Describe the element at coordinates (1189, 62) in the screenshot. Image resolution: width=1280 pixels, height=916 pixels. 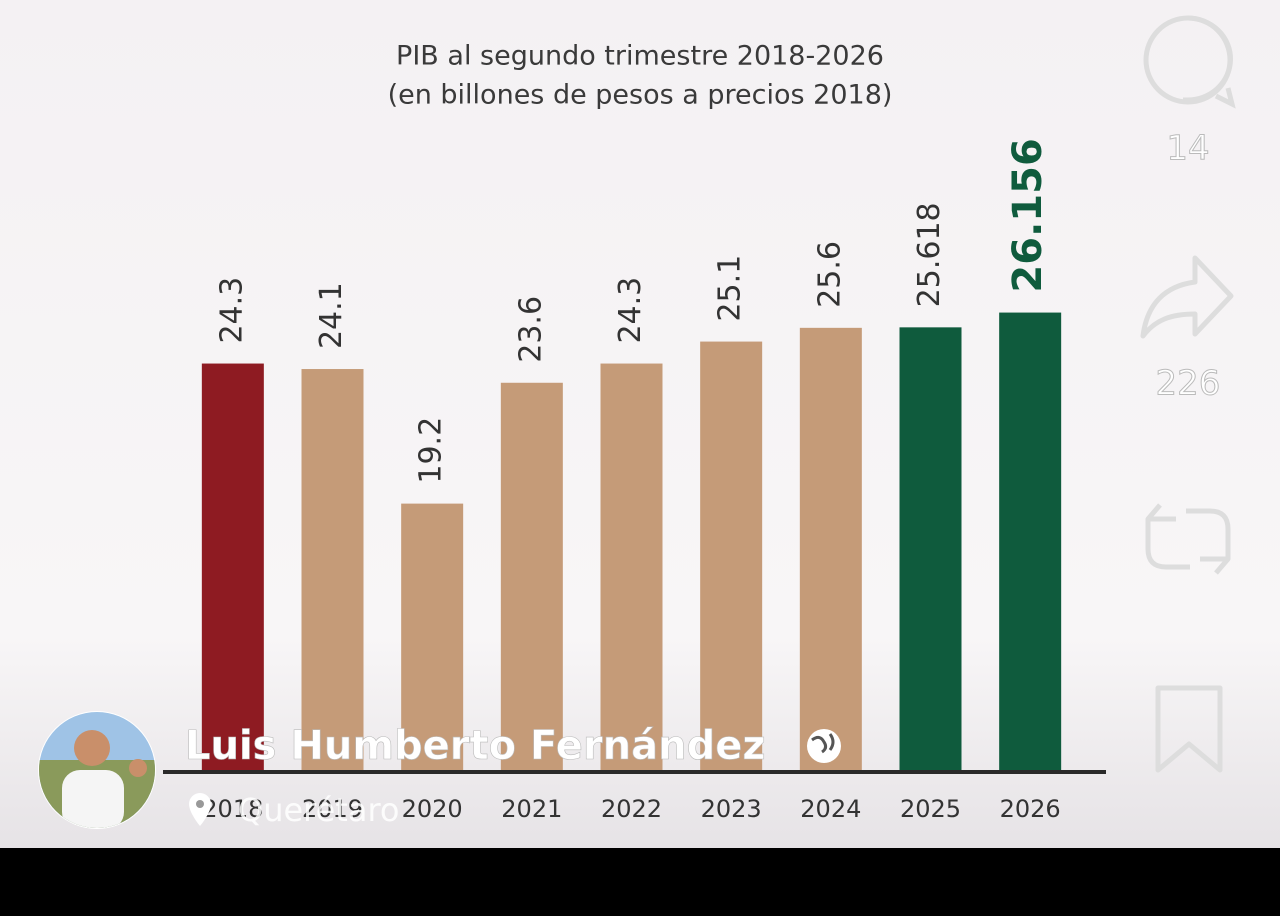
I see `comment-button` at that location.